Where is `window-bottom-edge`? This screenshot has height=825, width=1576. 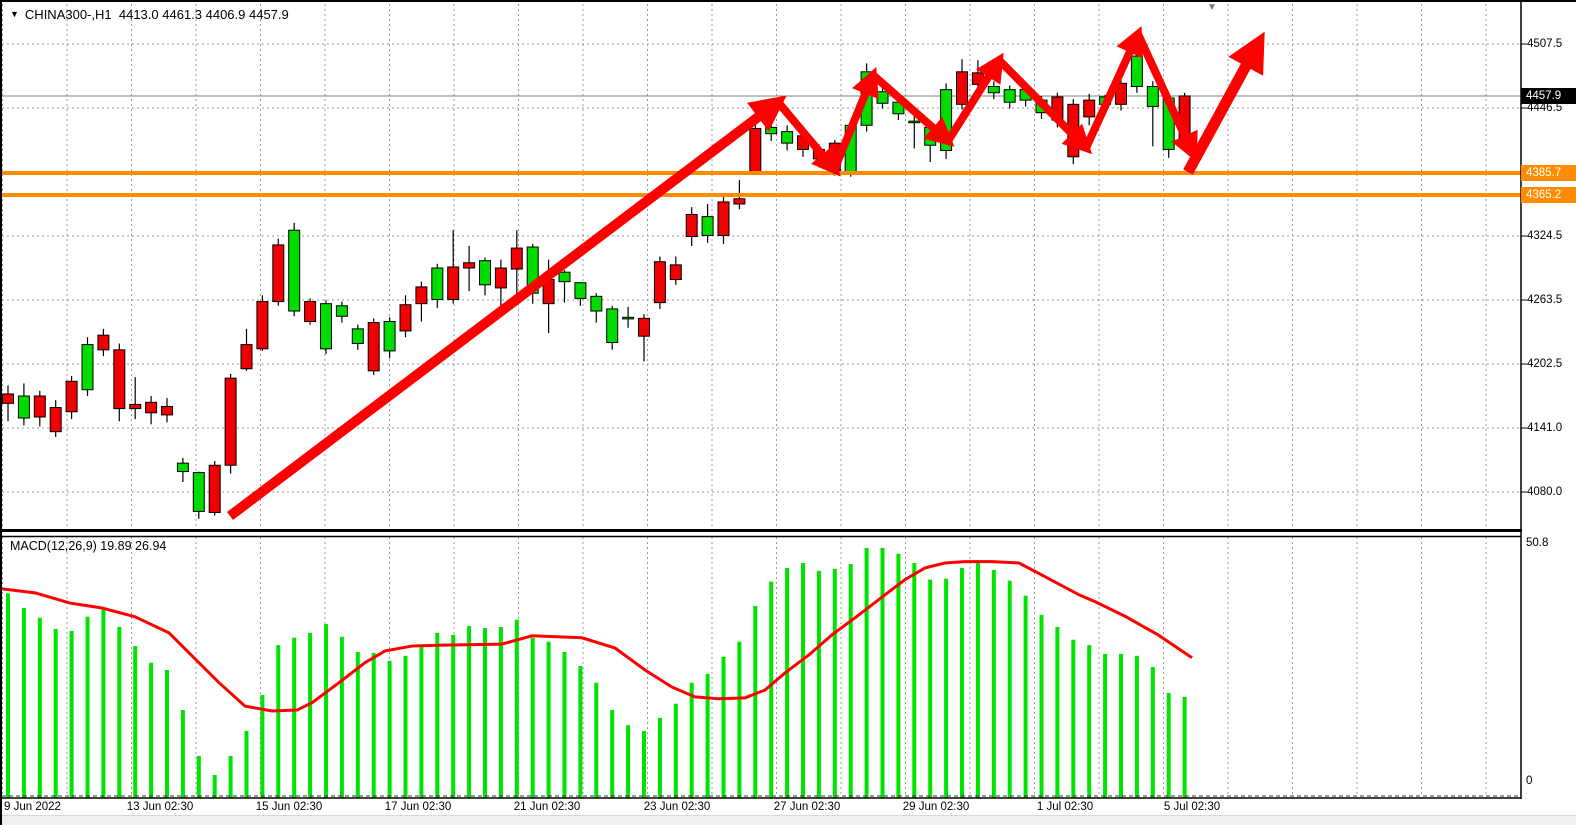 window-bottom-edge is located at coordinates (789, 820).